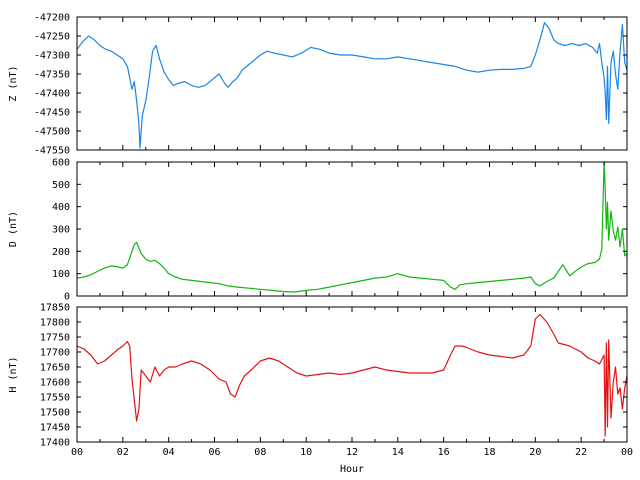 The image size is (640, 480). I want to click on y-tick-label: 0, so click(67, 297).